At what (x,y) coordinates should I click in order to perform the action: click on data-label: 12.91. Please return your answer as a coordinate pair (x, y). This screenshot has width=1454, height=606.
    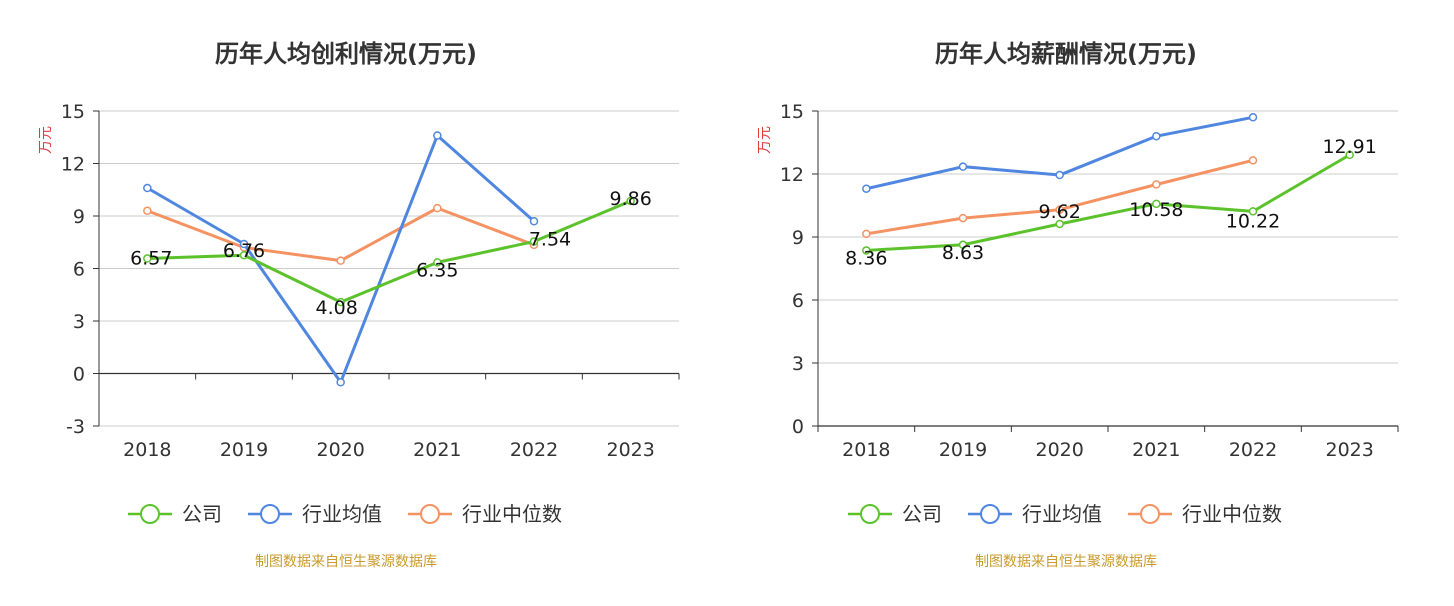
    Looking at the image, I should click on (1349, 147).